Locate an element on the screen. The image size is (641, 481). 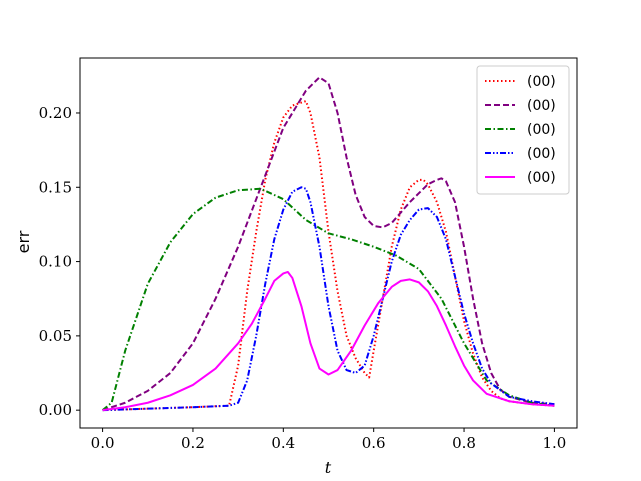
legend-label-5: (00) is located at coordinates (541, 178).